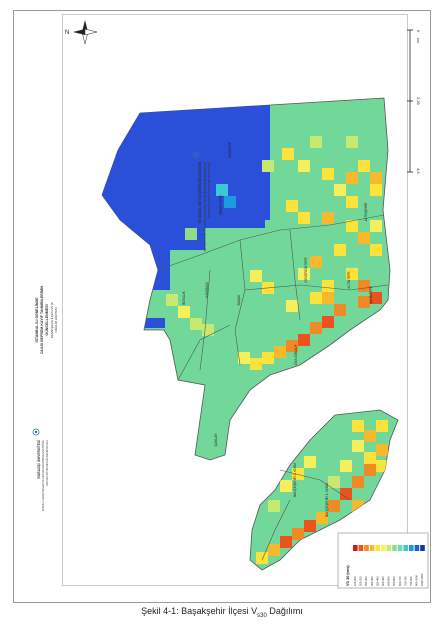  What do you see at coordinates (418, 101) in the screenshot?
I see `scale-tick-1: 2,25` at bounding box center [418, 101].